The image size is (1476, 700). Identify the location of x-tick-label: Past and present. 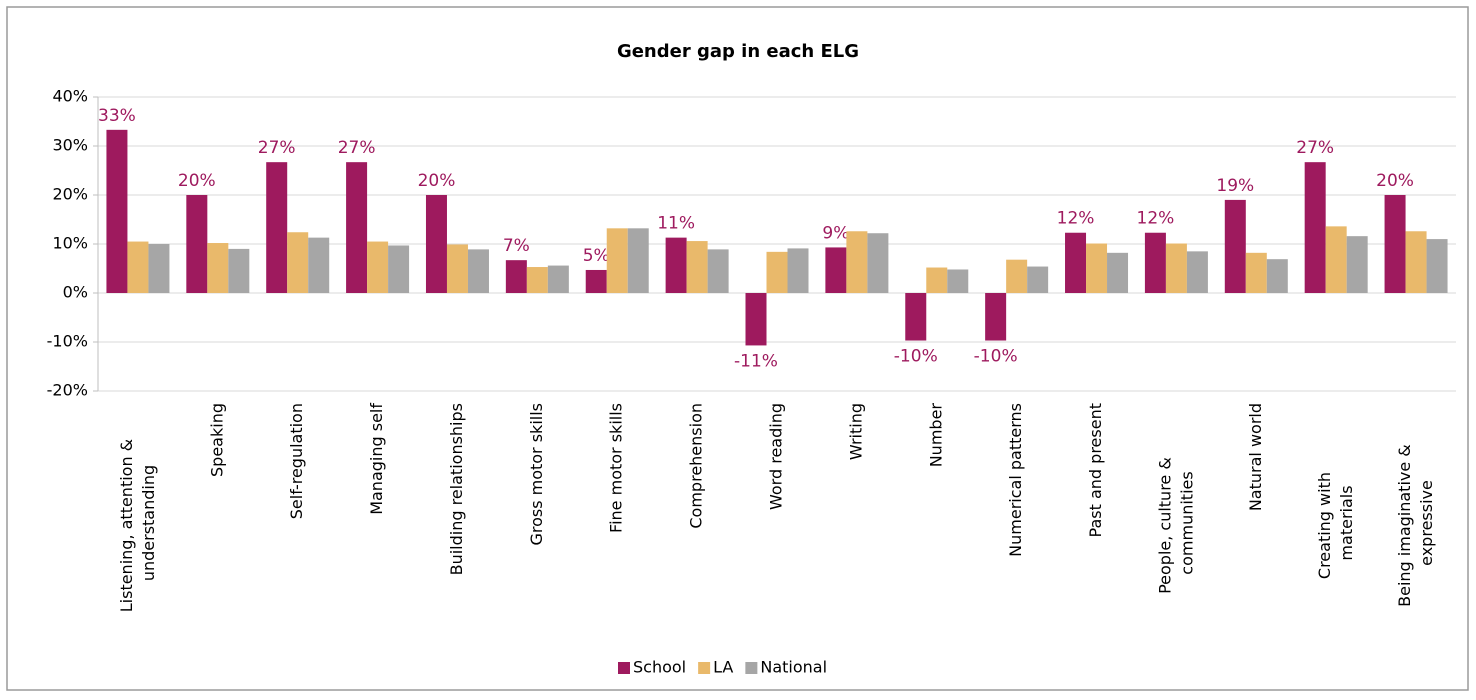
(1095, 470).